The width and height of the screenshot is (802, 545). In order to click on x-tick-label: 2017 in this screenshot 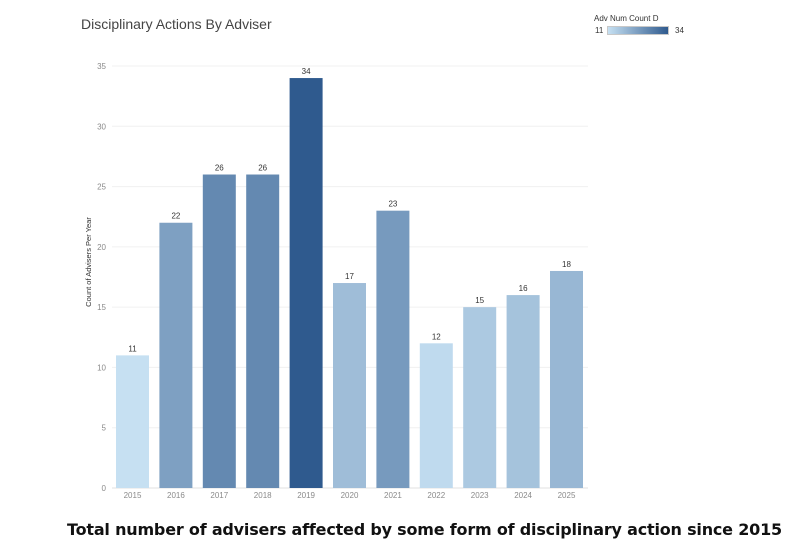, I will do `click(219, 495)`.